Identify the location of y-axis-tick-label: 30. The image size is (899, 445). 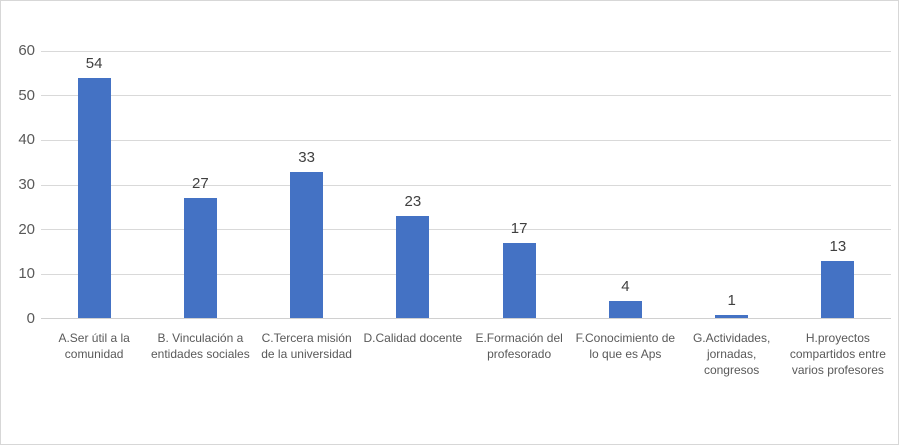
(26, 184).